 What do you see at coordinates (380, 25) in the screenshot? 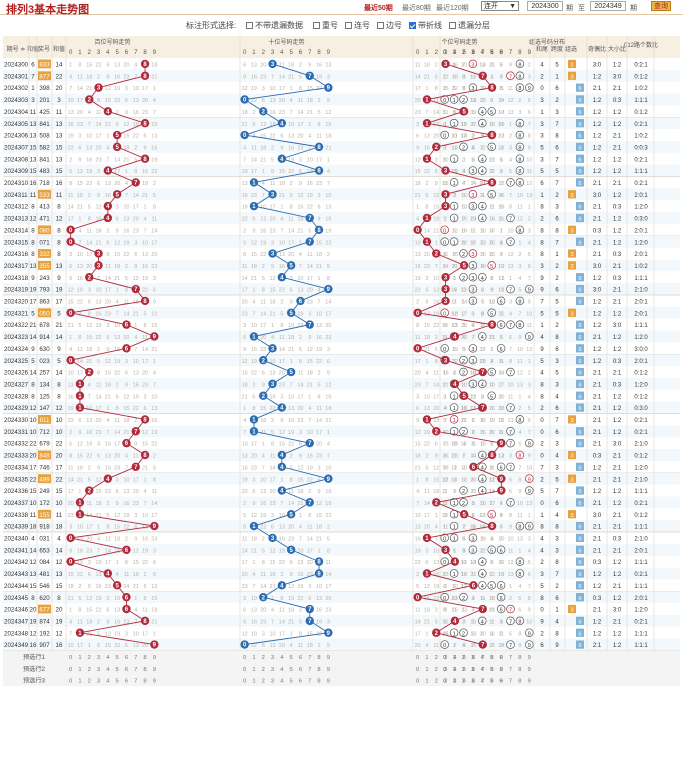
I see `checkbox-edge` at bounding box center [380, 25].